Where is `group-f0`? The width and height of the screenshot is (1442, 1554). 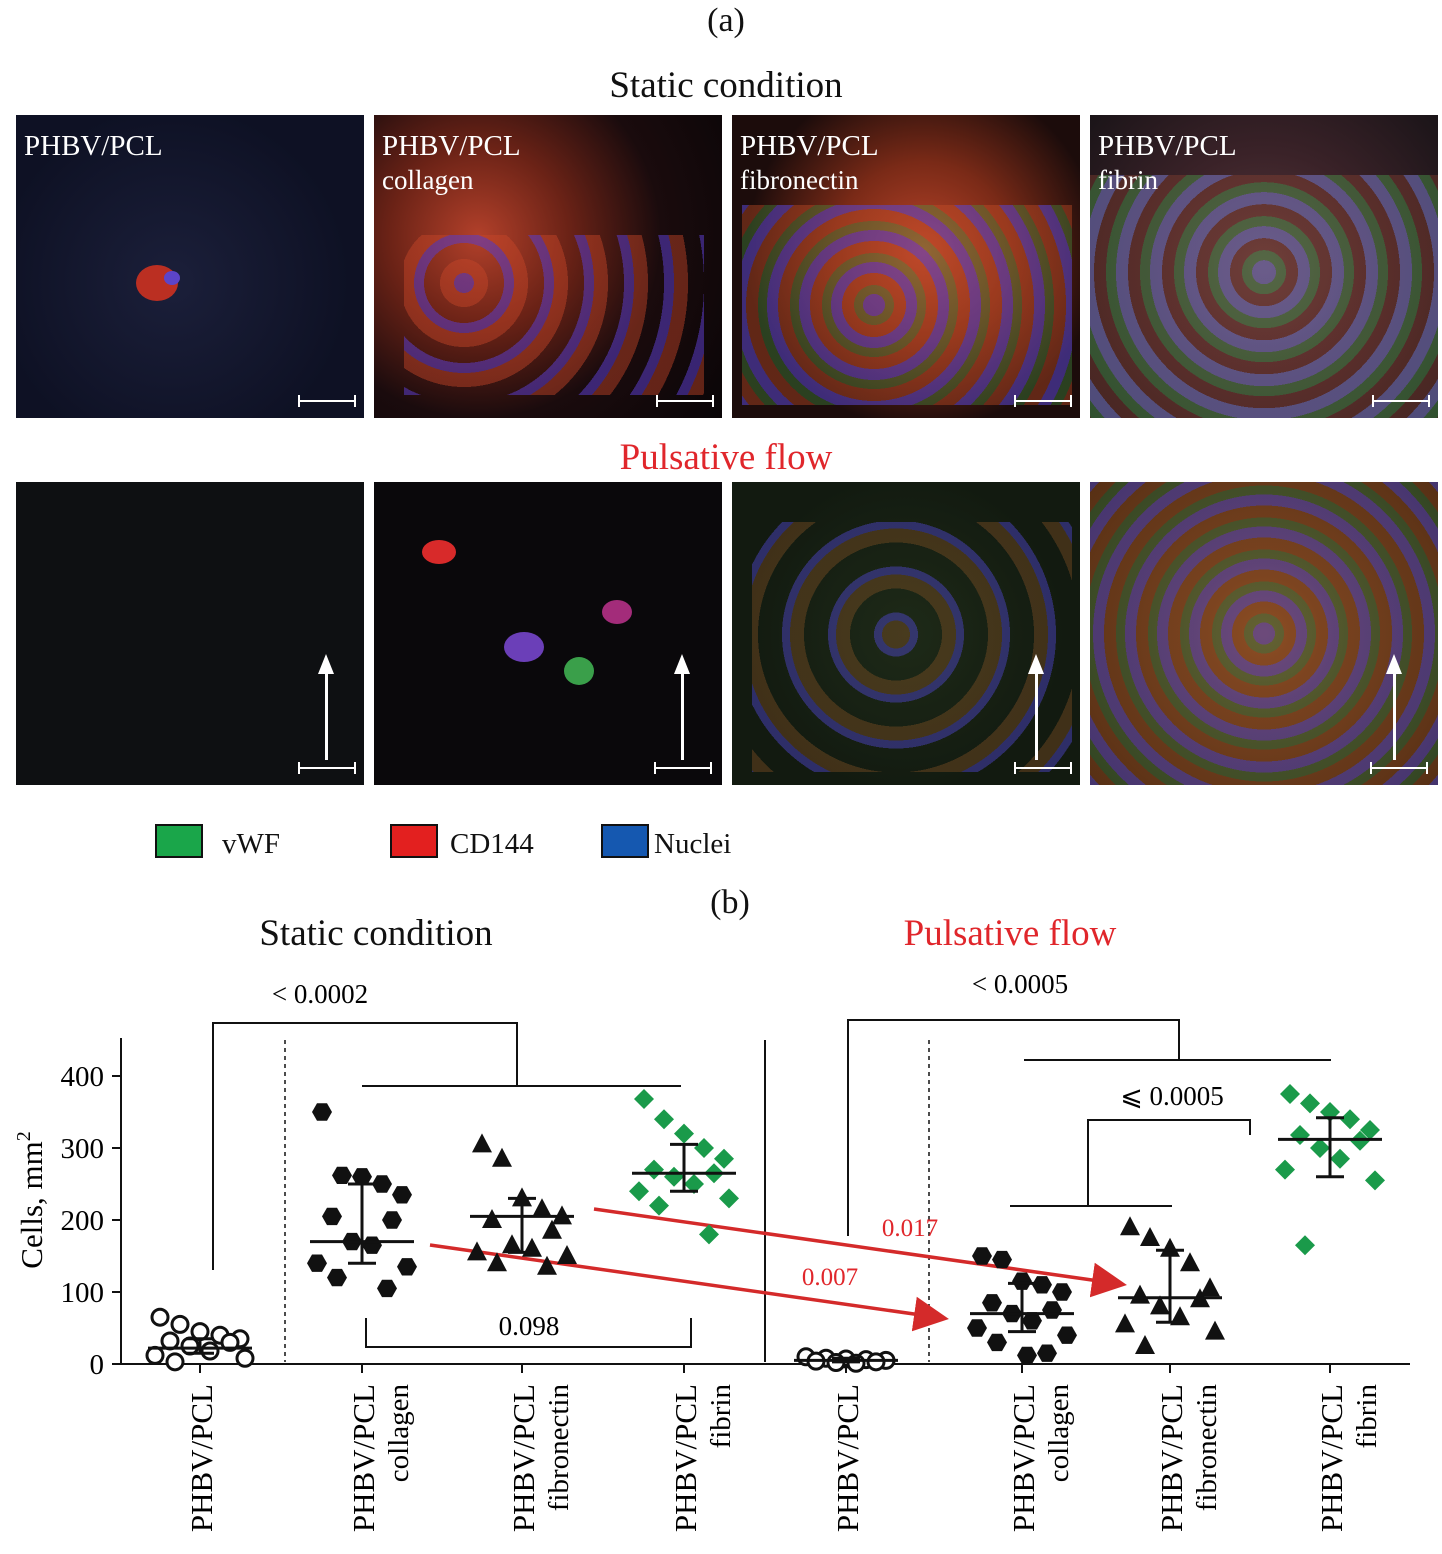 group-f0 is located at coordinates (846, 1360).